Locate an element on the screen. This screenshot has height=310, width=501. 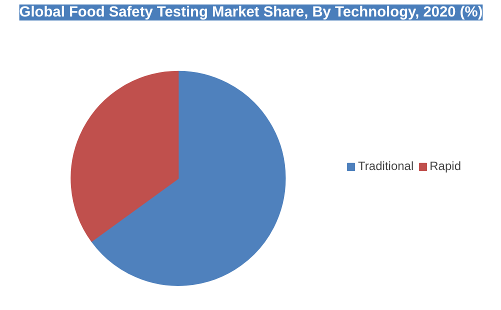
chart-title: Global Food Safety Testing Market Share, By Technology, 2020 (%) is located at coordinates (251, 12).